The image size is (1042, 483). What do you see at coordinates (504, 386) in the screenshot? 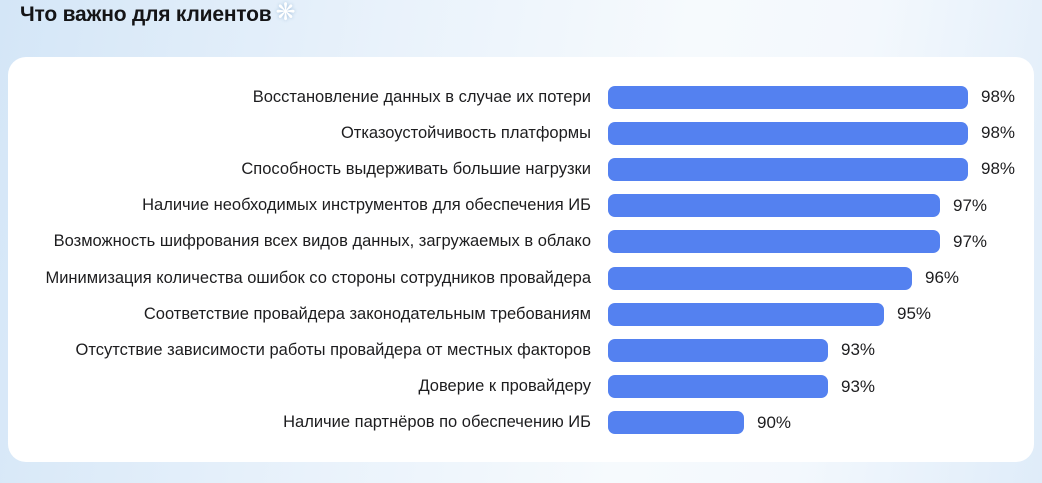
I see `bar-category-label: Доверие к провайдеру` at bounding box center [504, 386].